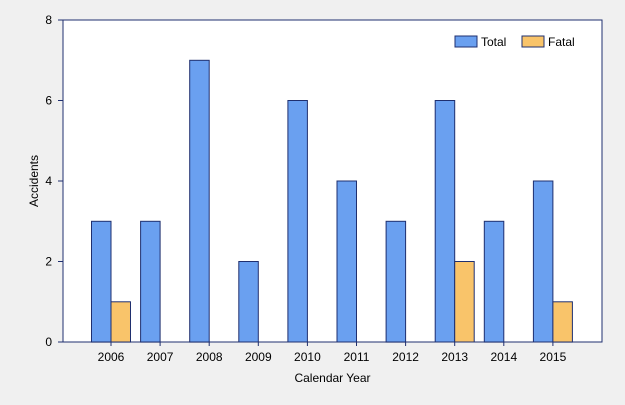 Image resolution: width=625 pixels, height=405 pixels. I want to click on x-tick-label: 2011, so click(357, 357).